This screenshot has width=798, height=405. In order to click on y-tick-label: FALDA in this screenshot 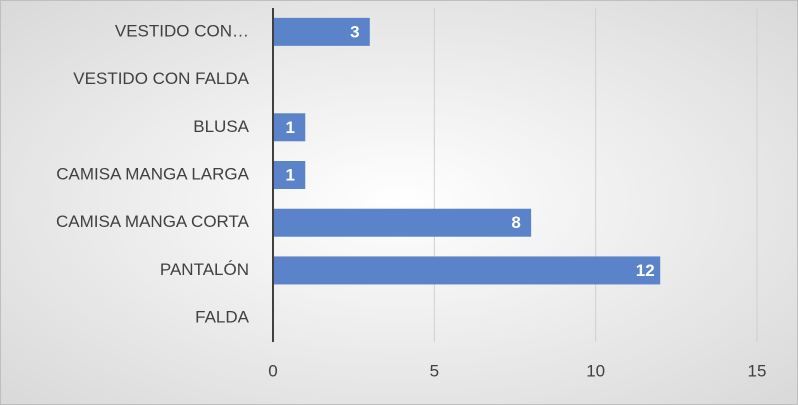, I will do `click(222, 317)`.